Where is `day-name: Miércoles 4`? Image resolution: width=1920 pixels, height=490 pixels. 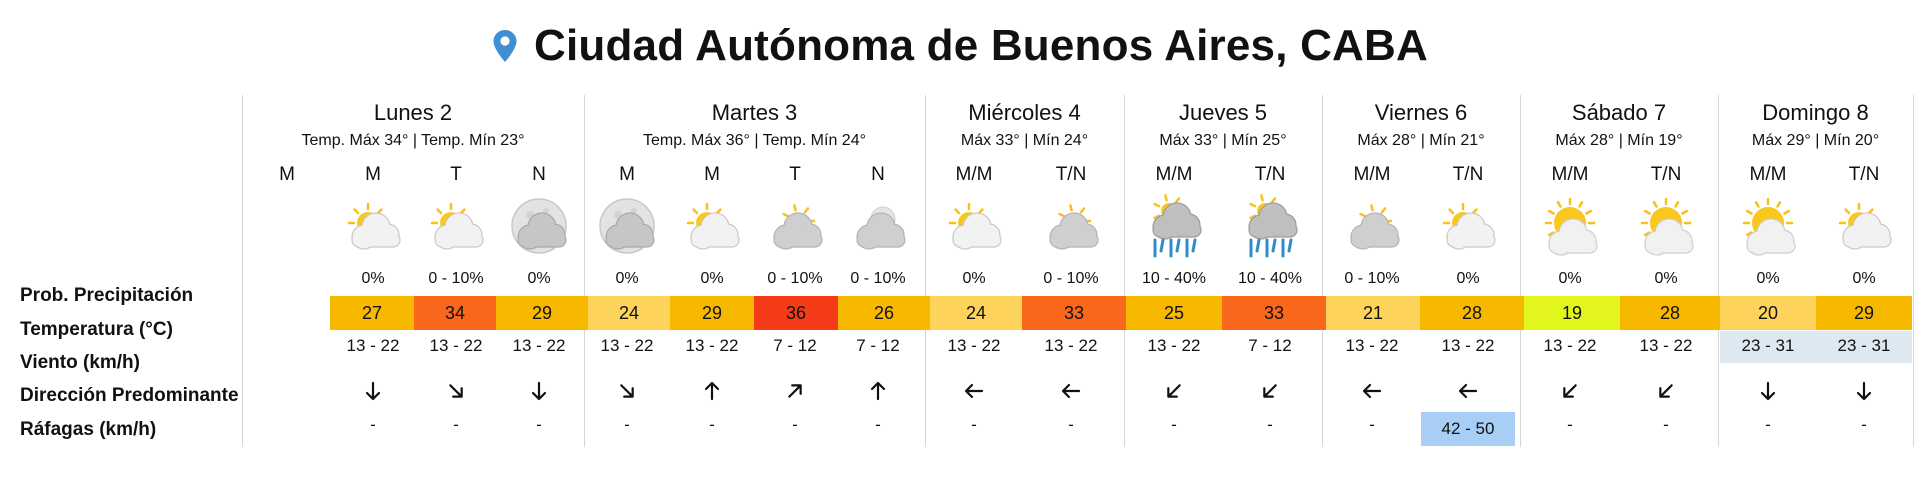
day-name: Miércoles 4 is located at coordinates (1024, 112).